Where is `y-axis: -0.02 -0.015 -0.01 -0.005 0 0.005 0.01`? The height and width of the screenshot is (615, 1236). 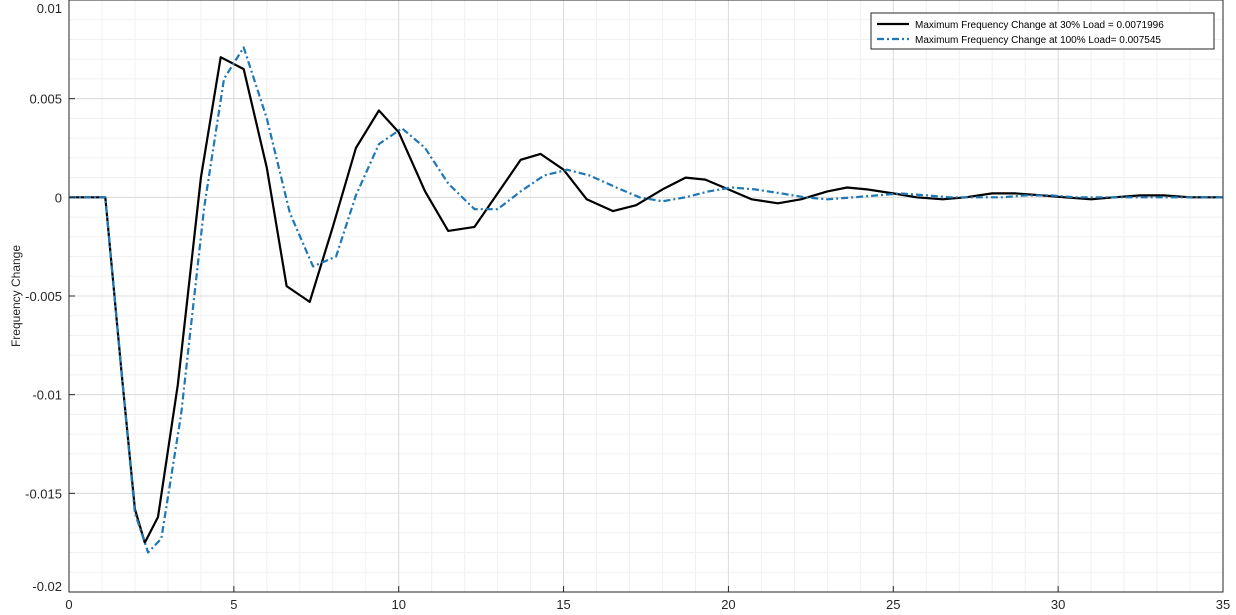
y-axis: -0.02 -0.015 -0.01 -0.005 0 0.005 0.01 is located at coordinates (50, 297).